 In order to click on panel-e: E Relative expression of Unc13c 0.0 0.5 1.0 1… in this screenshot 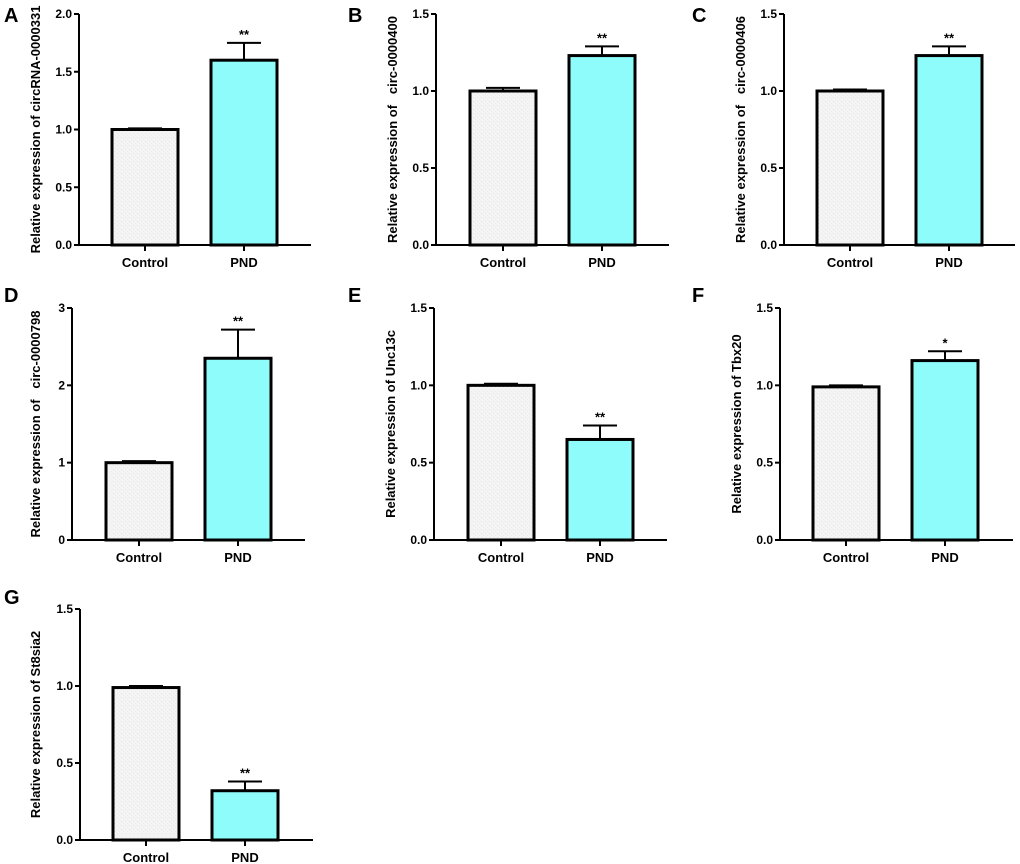, I will do `click(507, 425)`.